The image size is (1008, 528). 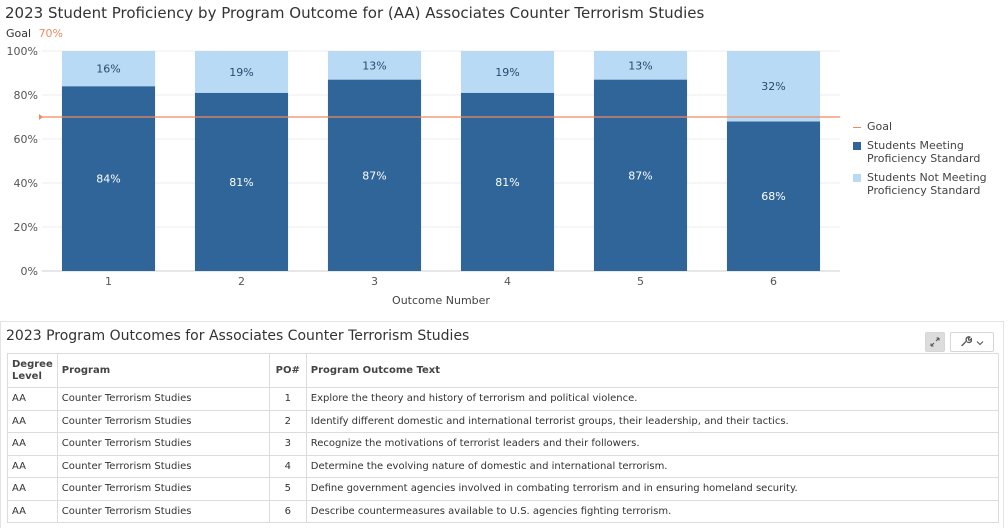 What do you see at coordinates (928, 126) in the screenshot?
I see `legend-item-goal: Goal` at bounding box center [928, 126].